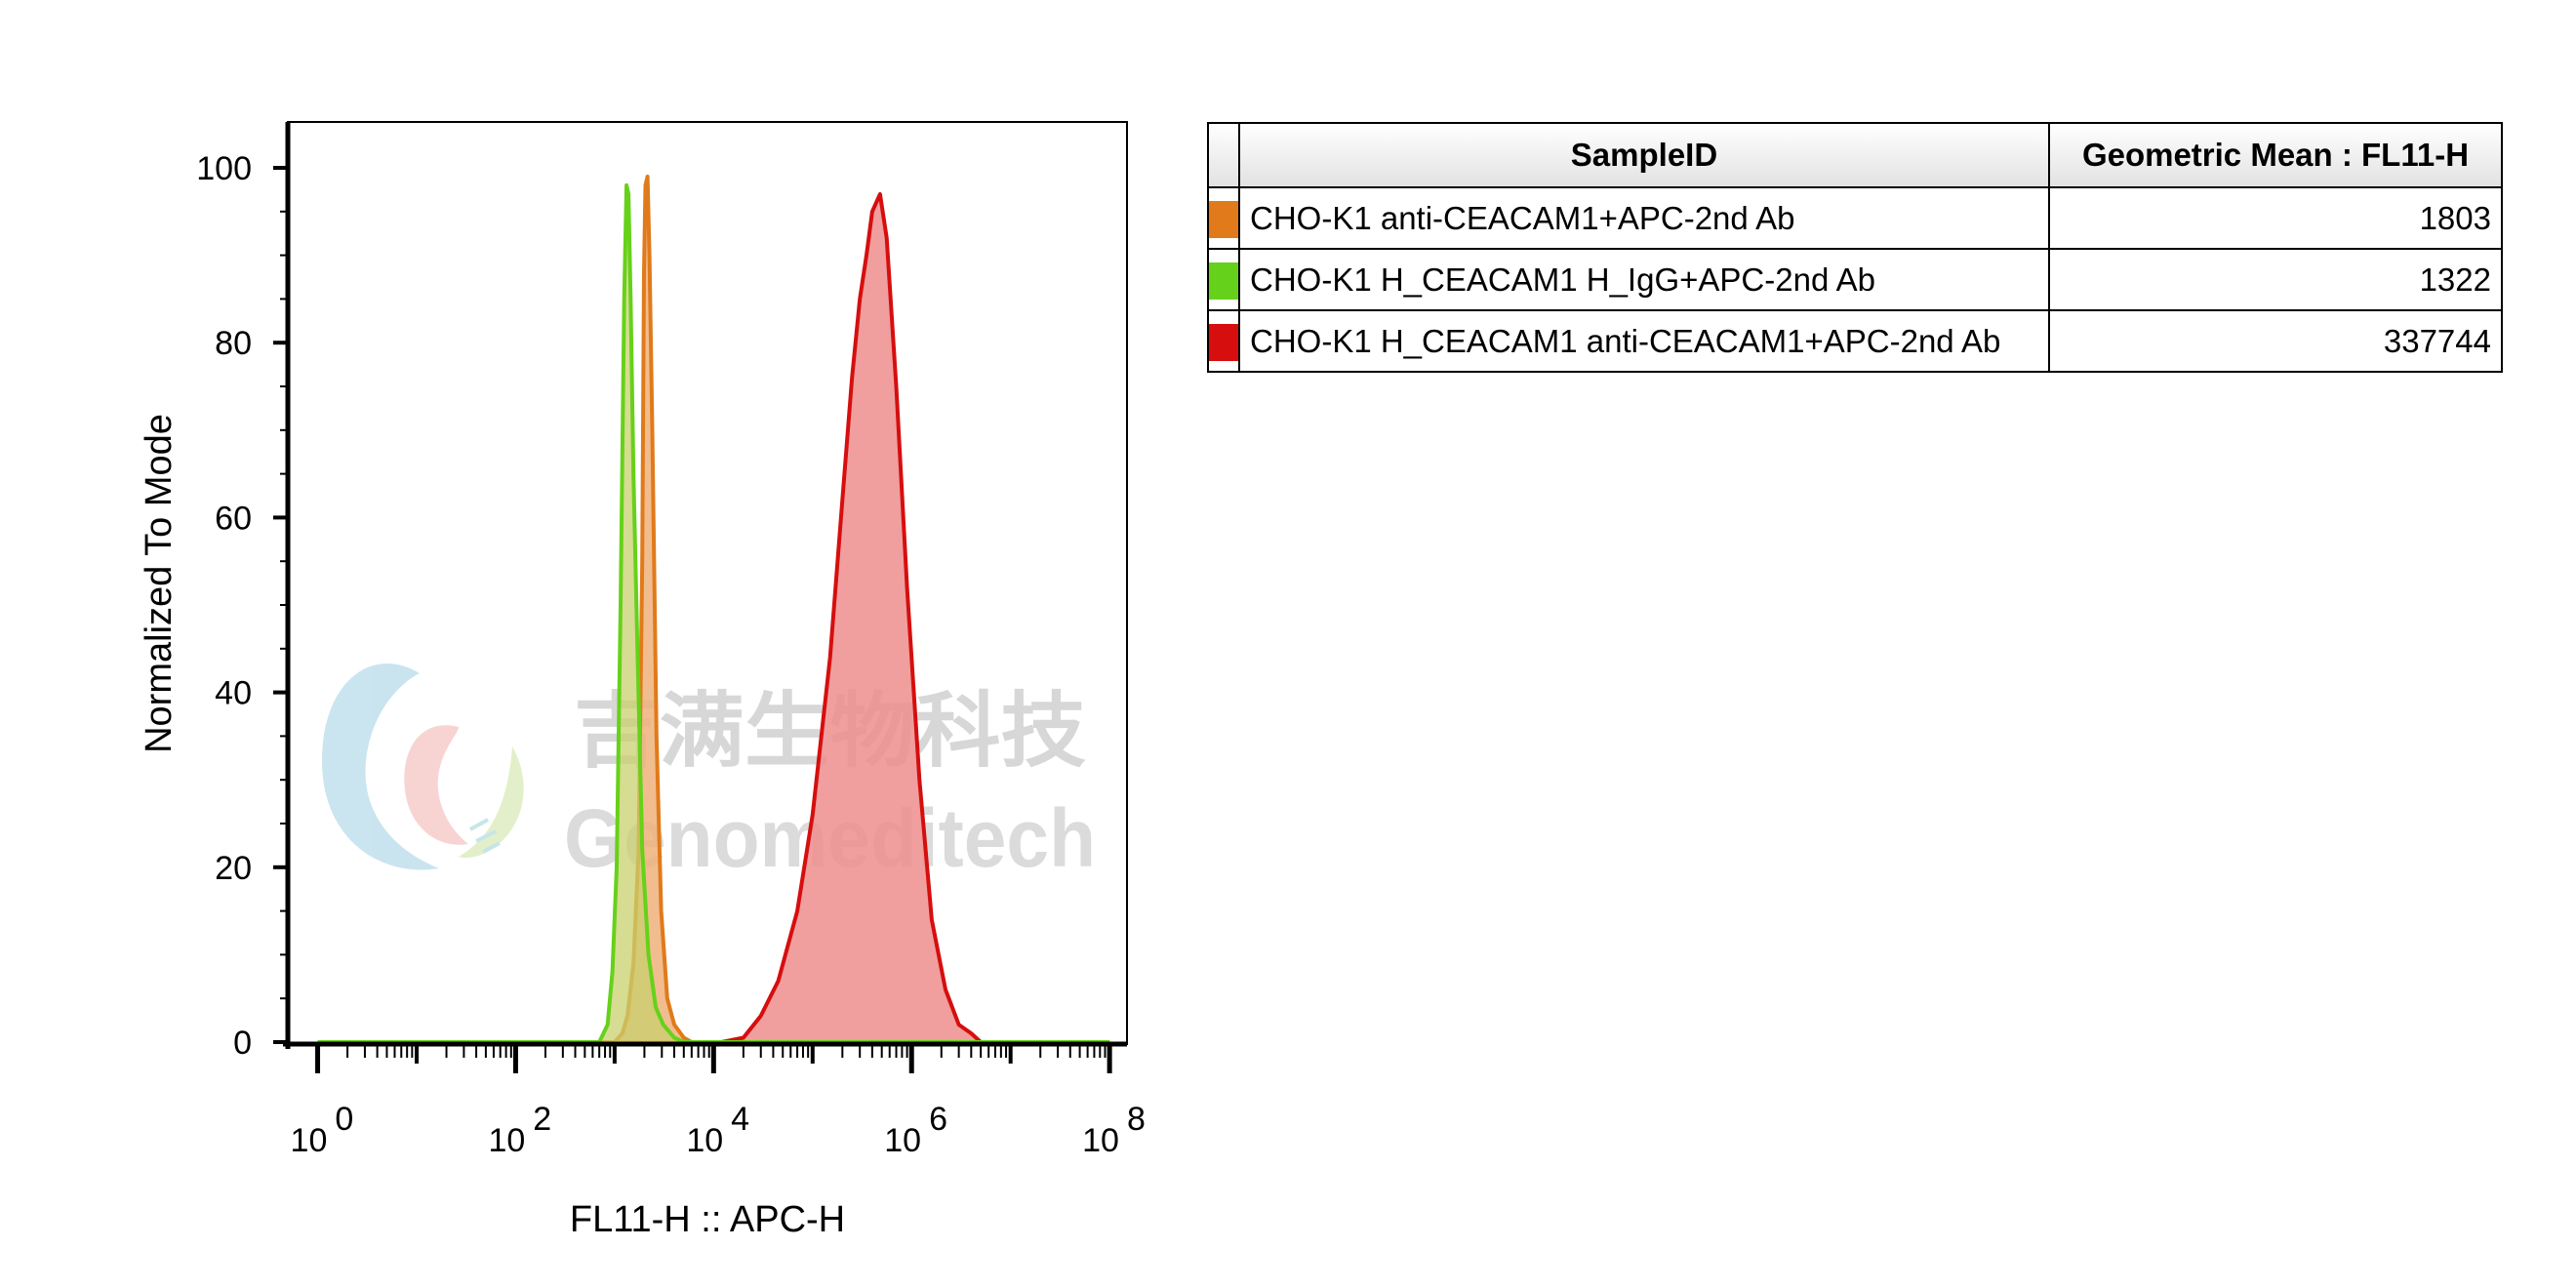  What do you see at coordinates (233, 343) in the screenshot?
I see `y-tick-label: 80` at bounding box center [233, 343].